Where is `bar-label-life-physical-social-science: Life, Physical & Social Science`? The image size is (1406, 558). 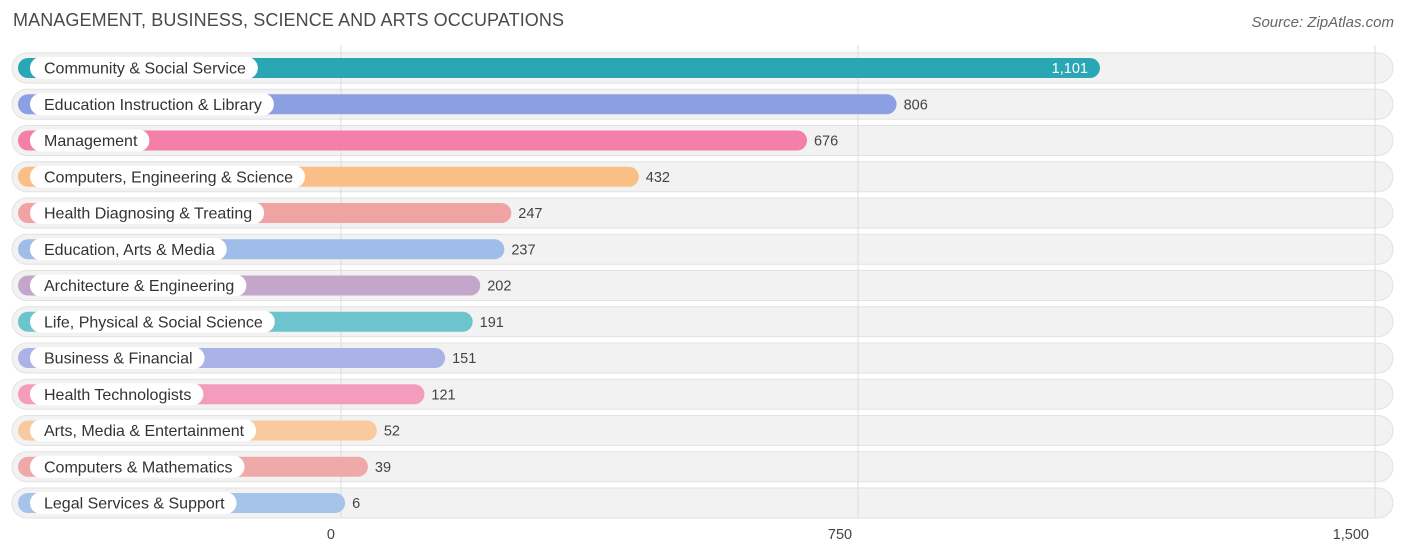 bar-label-life-physical-social-science: Life, Physical & Social Science is located at coordinates (153, 322).